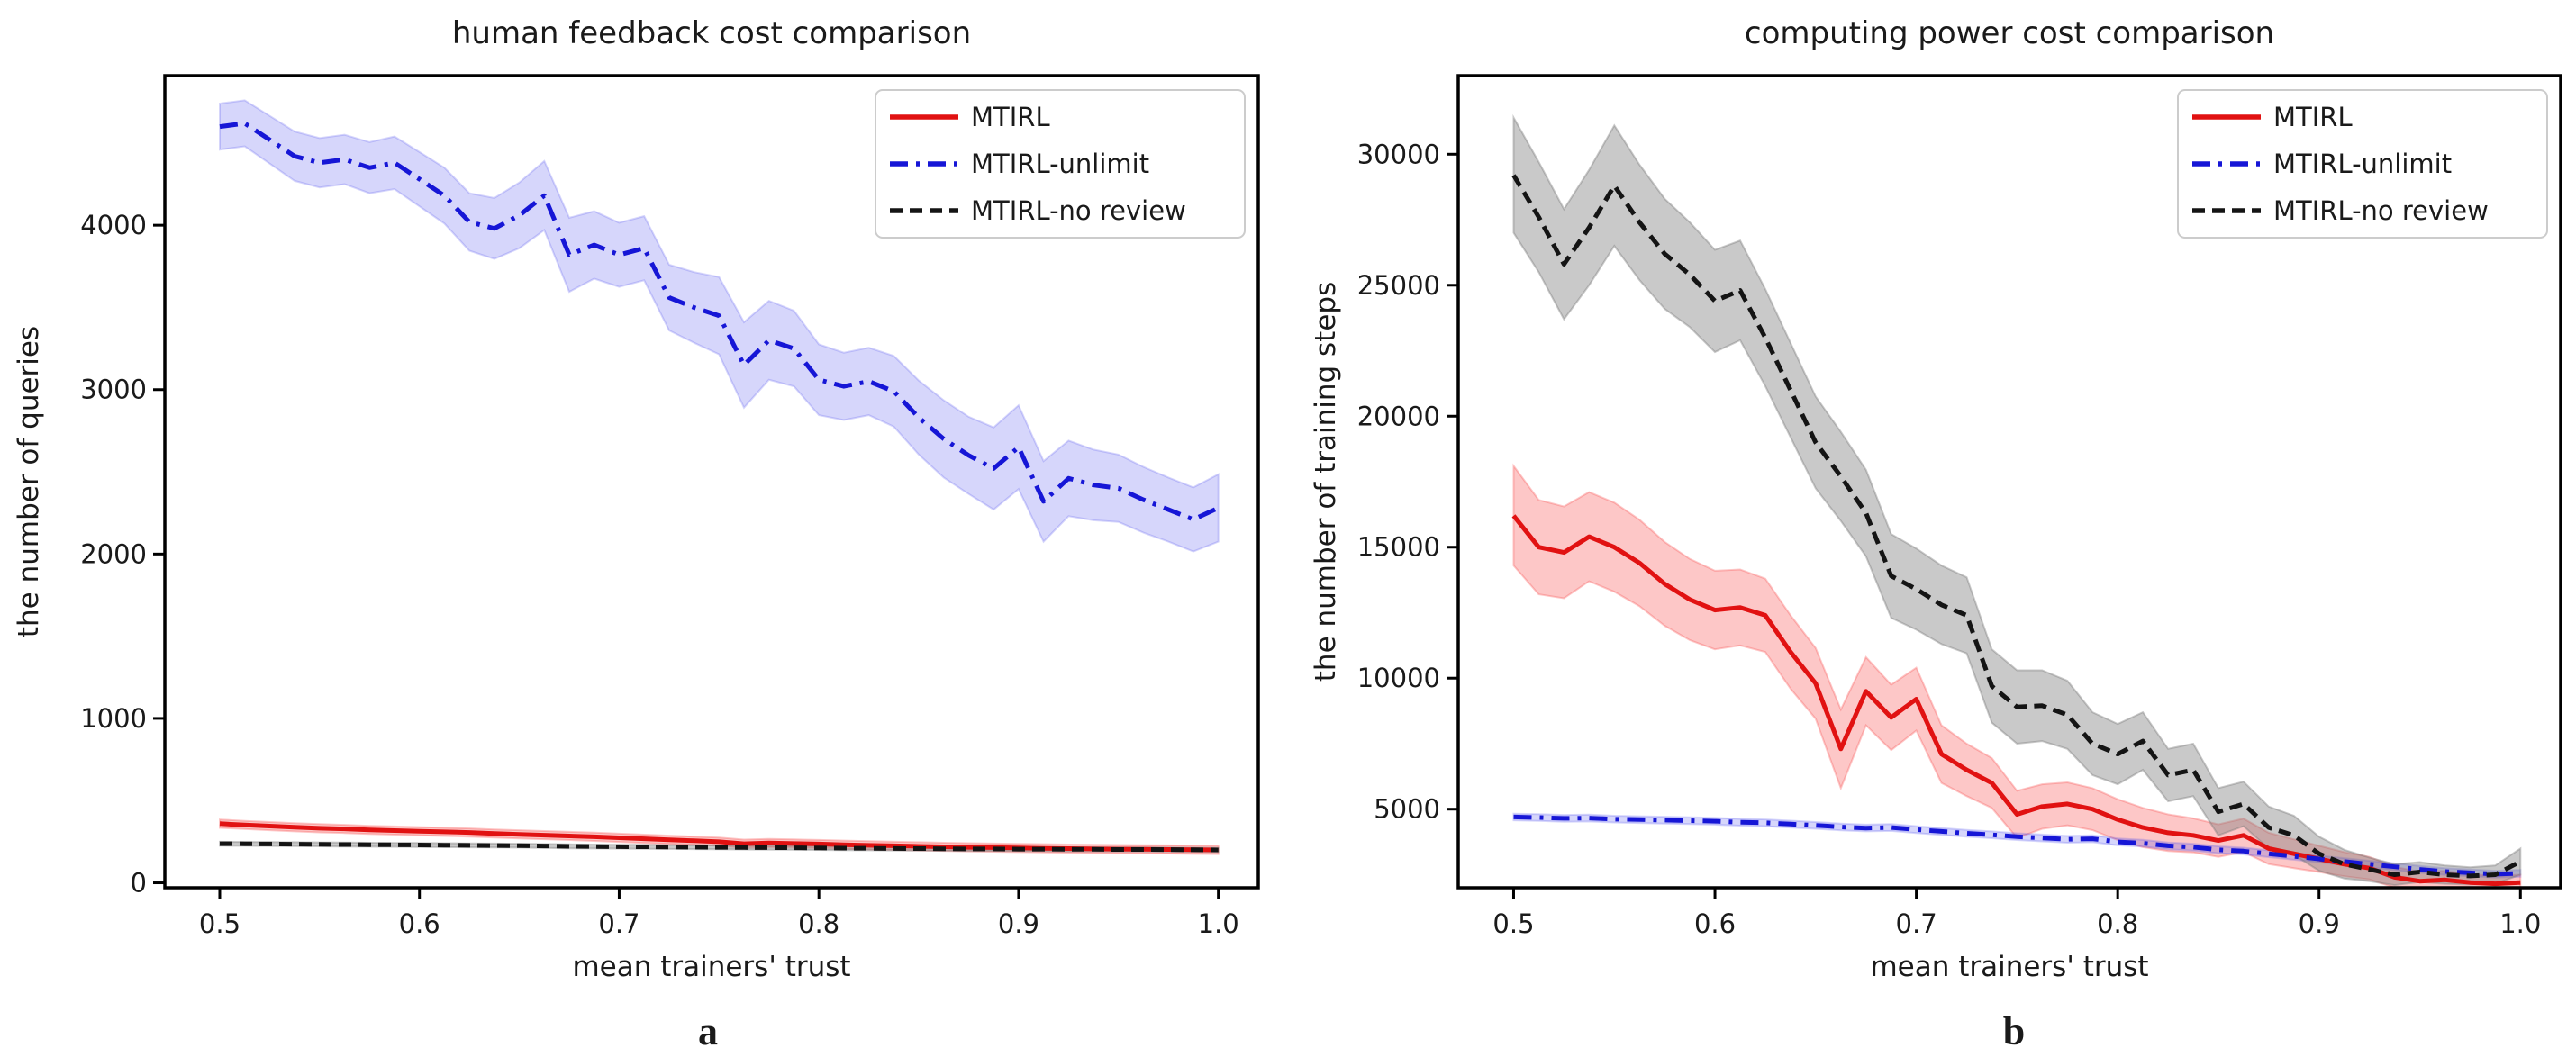  What do you see at coordinates (1326, 482) in the screenshot?
I see `panel-b-yaxis-label: the number of training steps` at bounding box center [1326, 482].